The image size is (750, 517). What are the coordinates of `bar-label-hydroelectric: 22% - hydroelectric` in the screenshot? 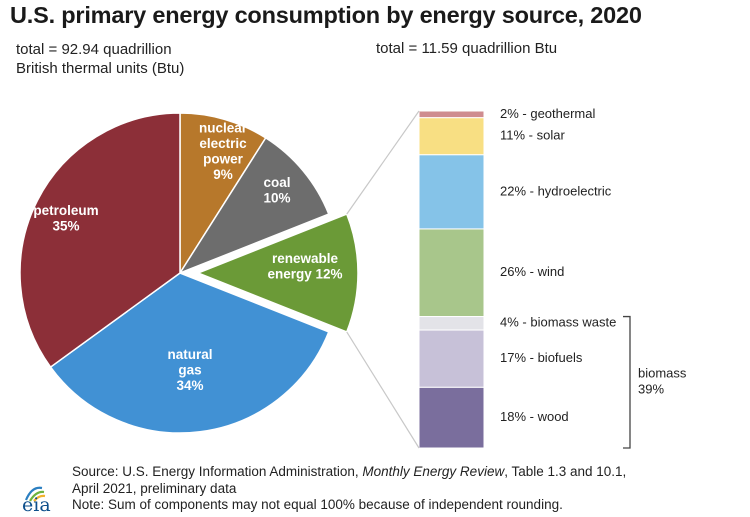 It's located at (556, 190).